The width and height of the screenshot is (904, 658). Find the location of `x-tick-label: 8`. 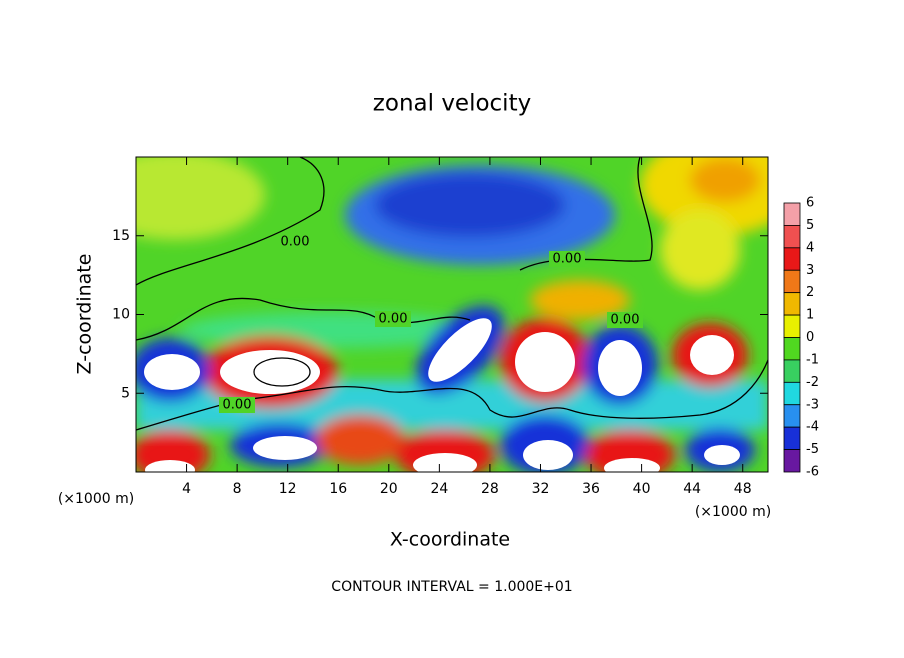

x-tick-label: 8 is located at coordinates (237, 489).